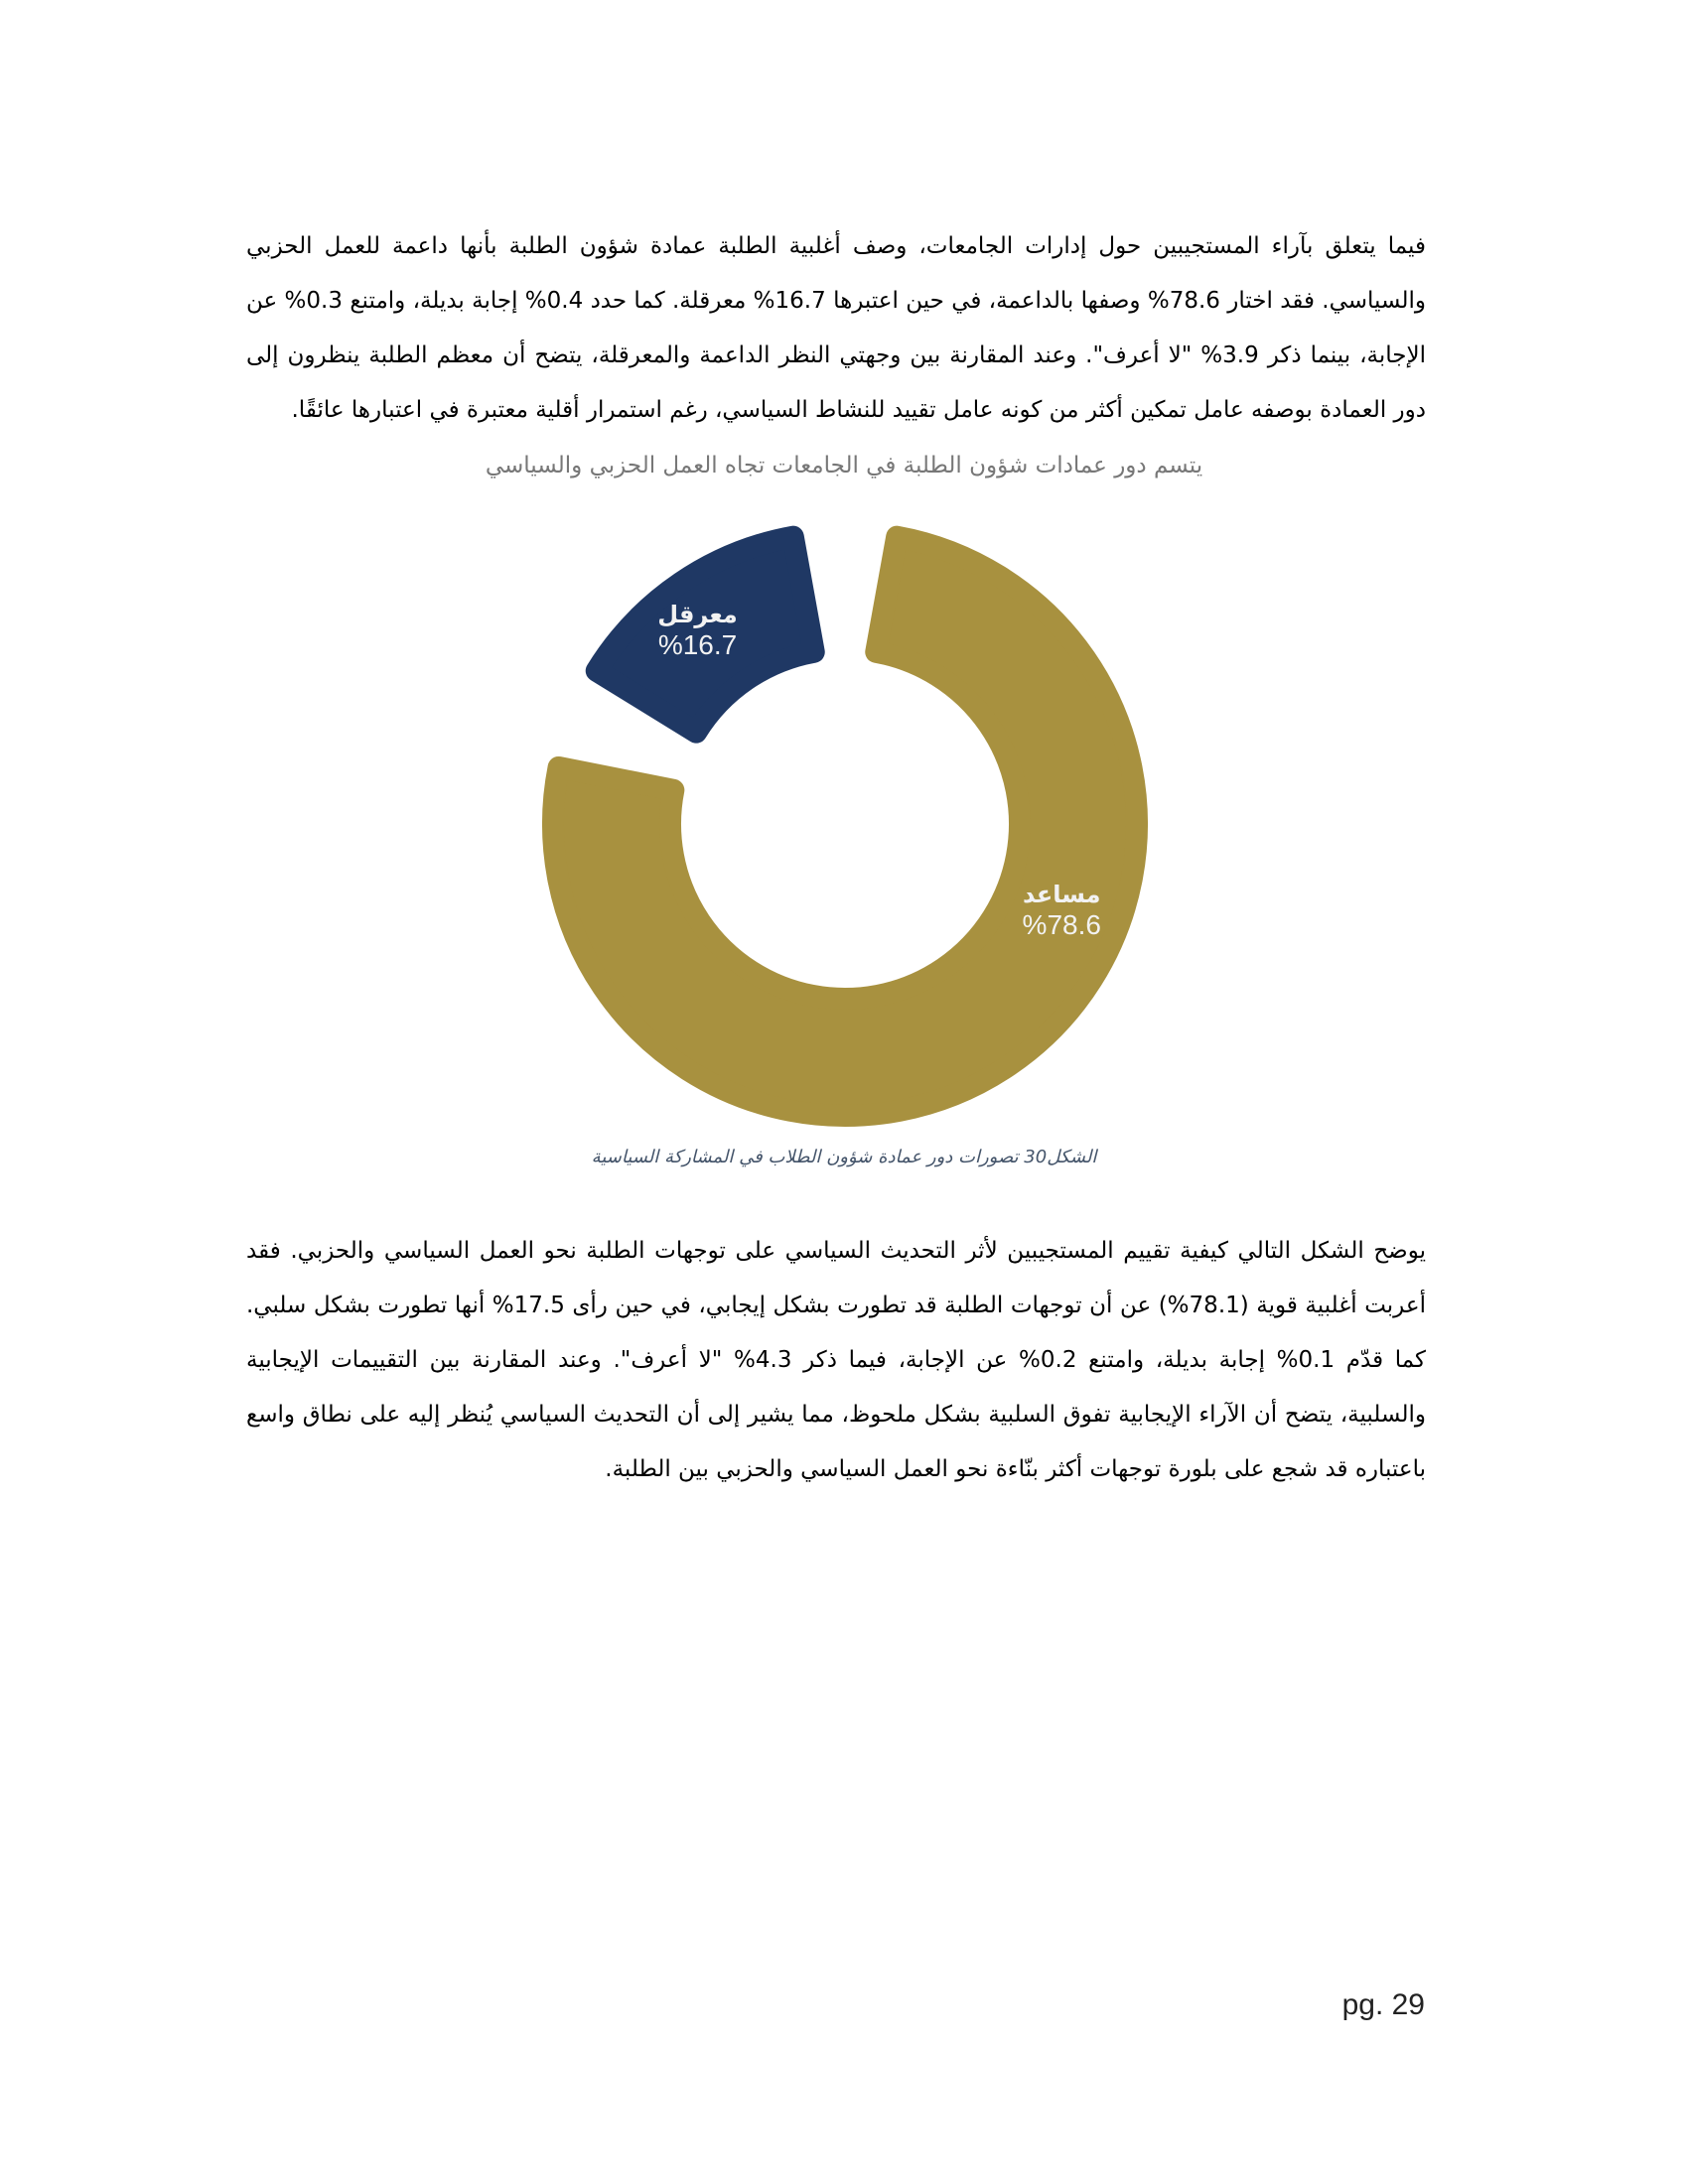 The image size is (1688, 2184). Describe the element at coordinates (1383, 2004) in the screenshot. I see `page-number: pg. 29` at that location.